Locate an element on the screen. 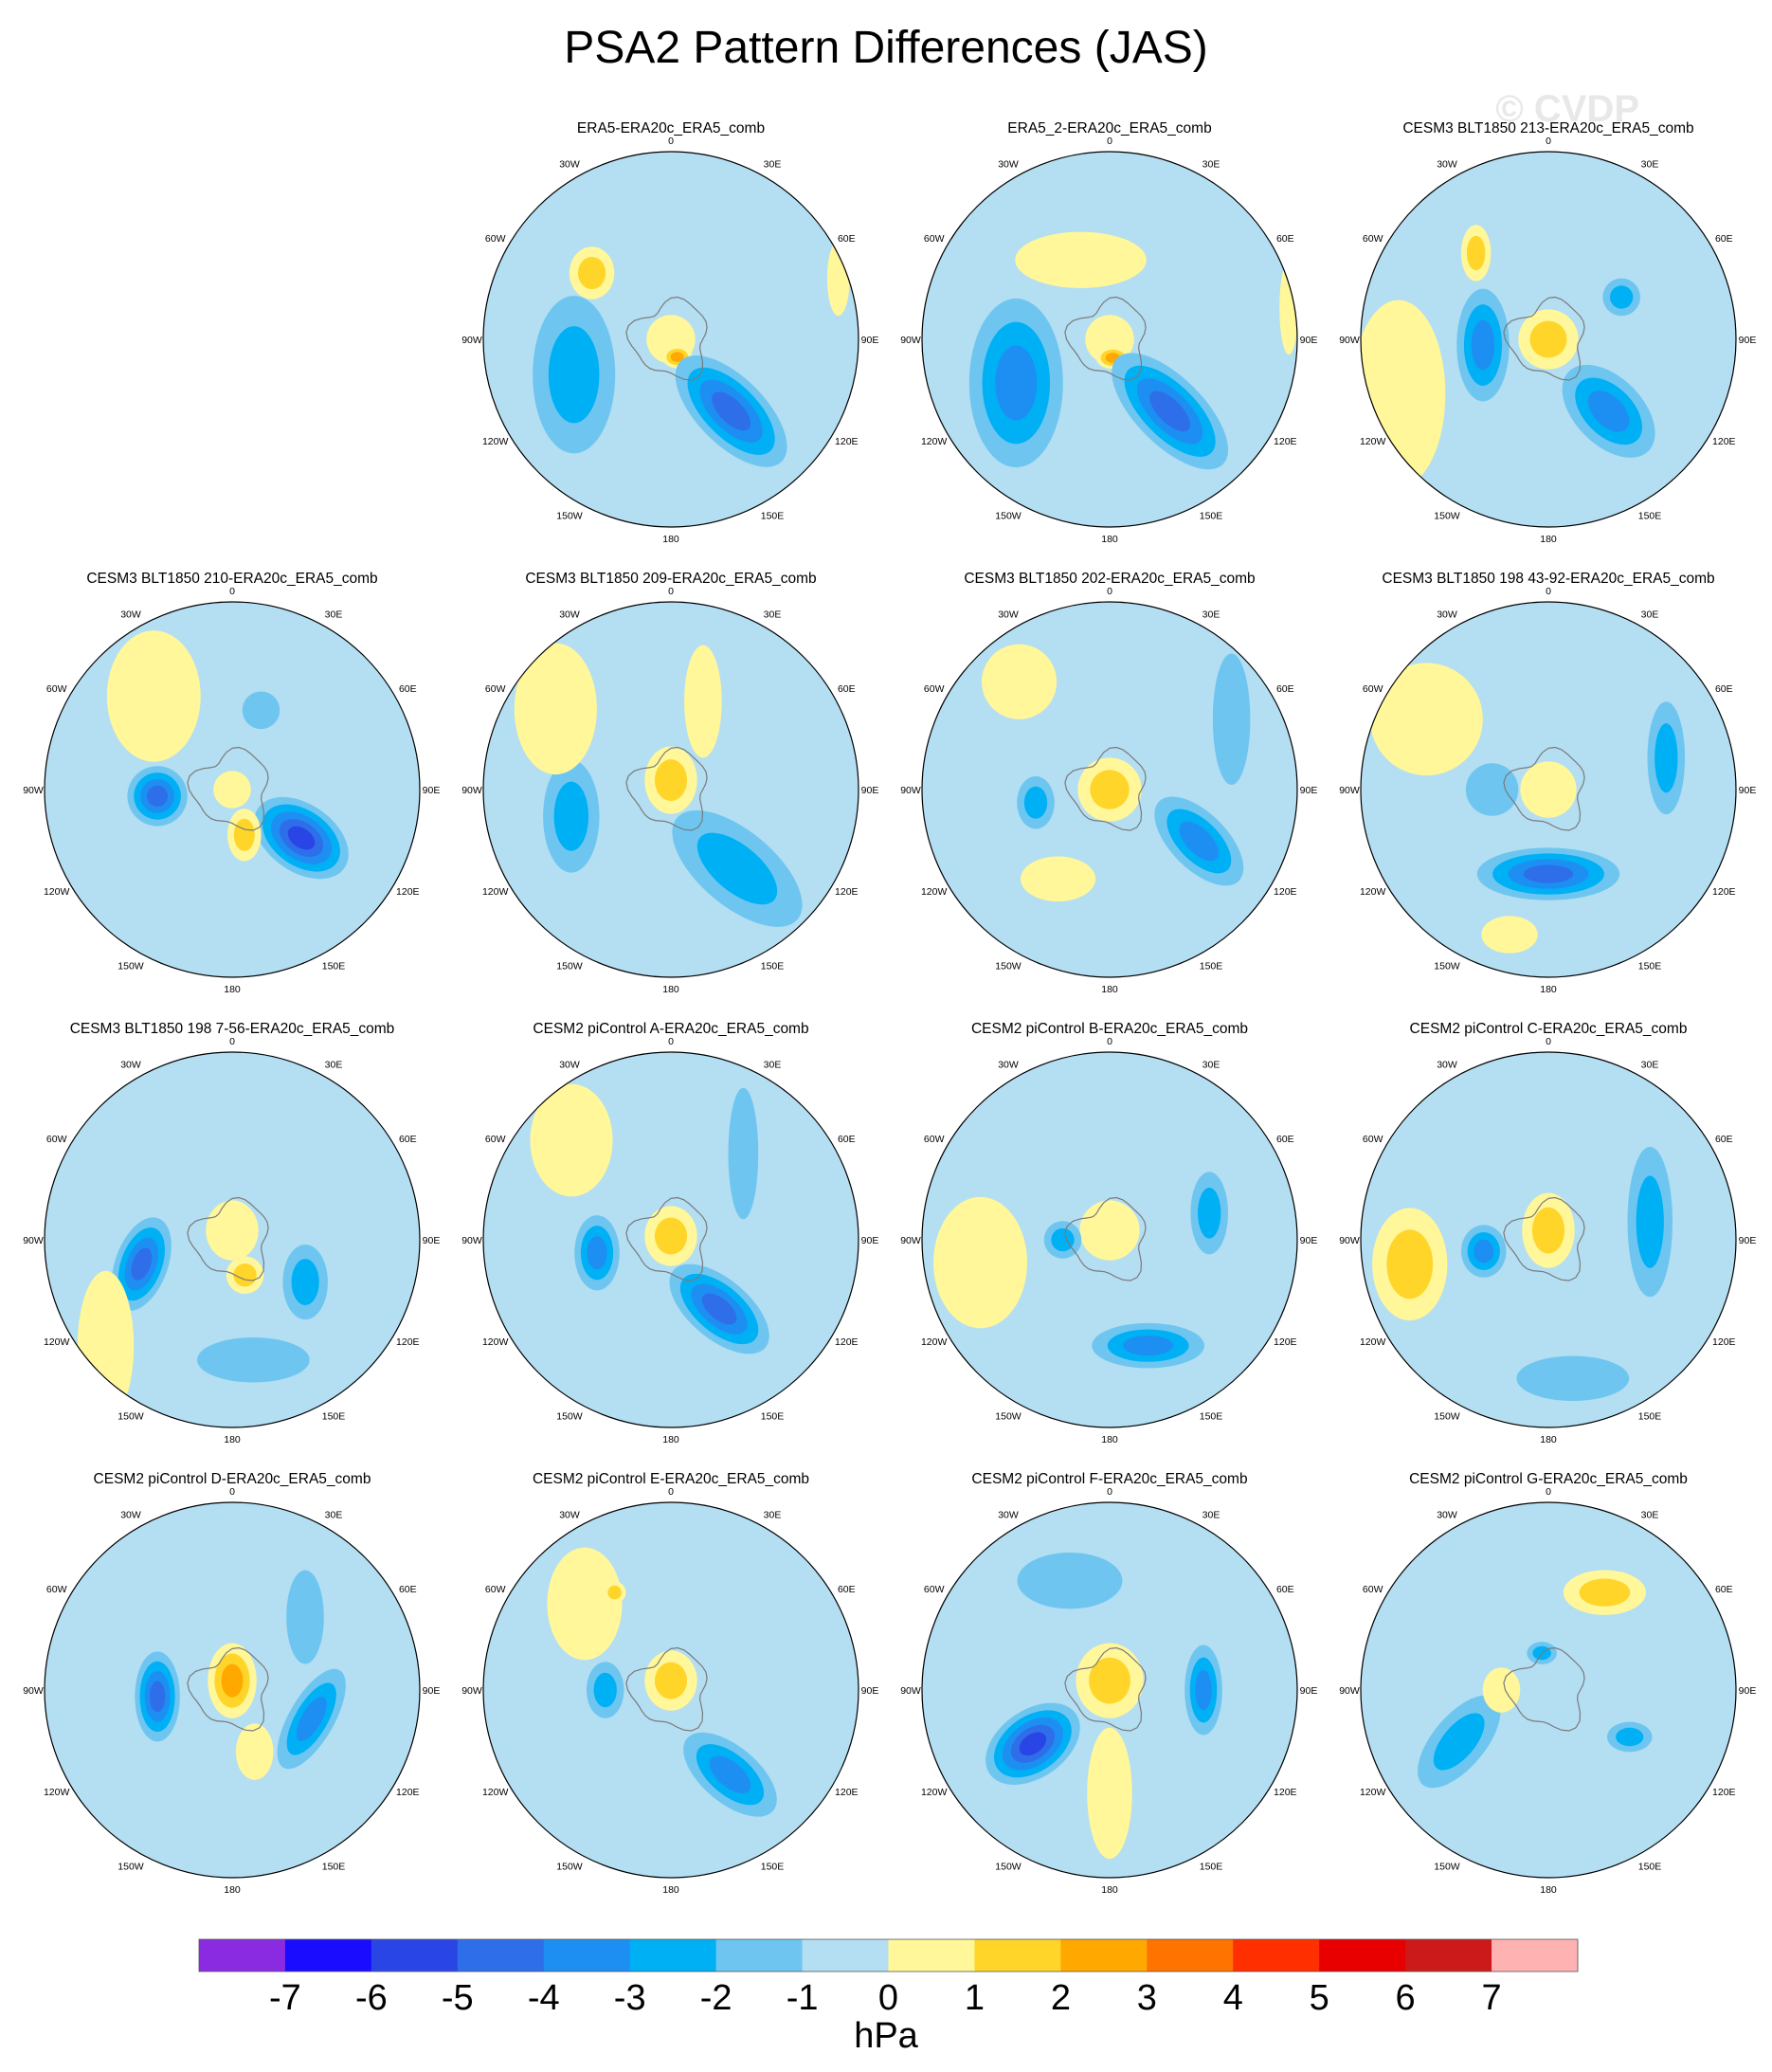  panel-title: ERA5_2-ERA20c_ERA5_comb is located at coordinates (1109, 128).